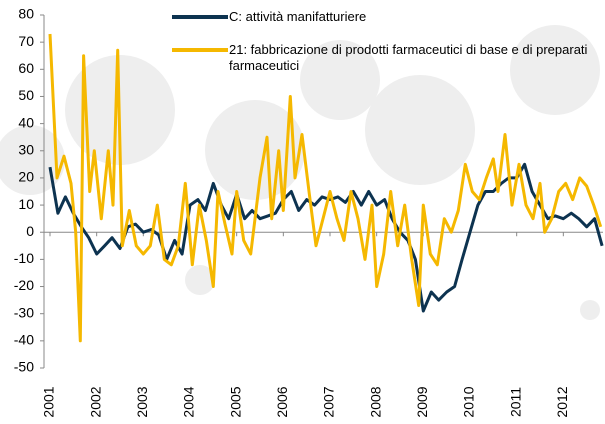 This screenshot has height=424, width=605. I want to click on x-tick-label: 2001, so click(49, 401).